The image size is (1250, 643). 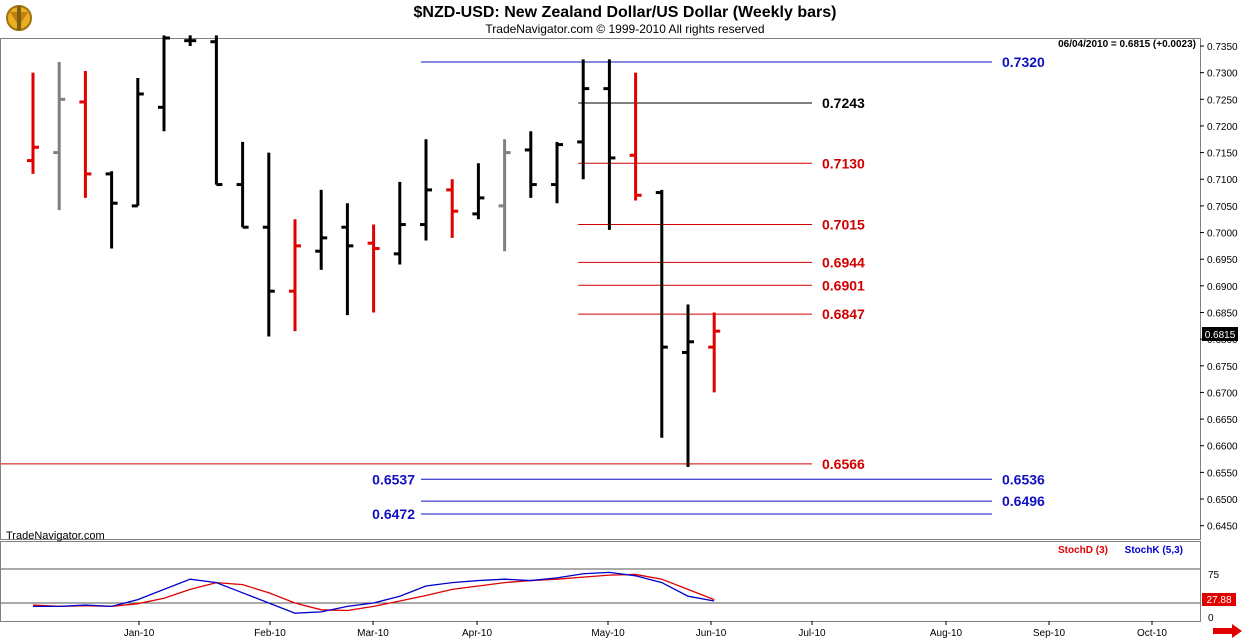 What do you see at coordinates (1227, 631) in the screenshot?
I see `scroll-right-arrow-icon` at bounding box center [1227, 631].